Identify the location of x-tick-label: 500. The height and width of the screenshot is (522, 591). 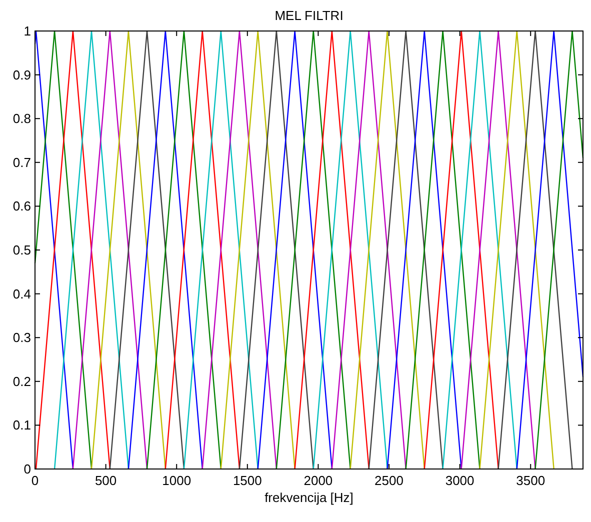
(105, 480).